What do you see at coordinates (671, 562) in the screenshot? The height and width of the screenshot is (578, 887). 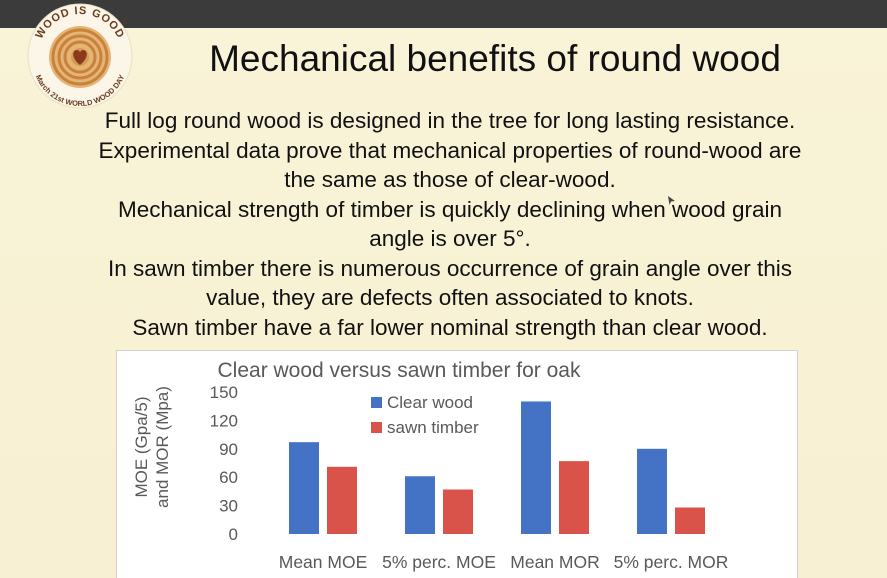 I see `x-category-label: 5% perc. MOR` at bounding box center [671, 562].